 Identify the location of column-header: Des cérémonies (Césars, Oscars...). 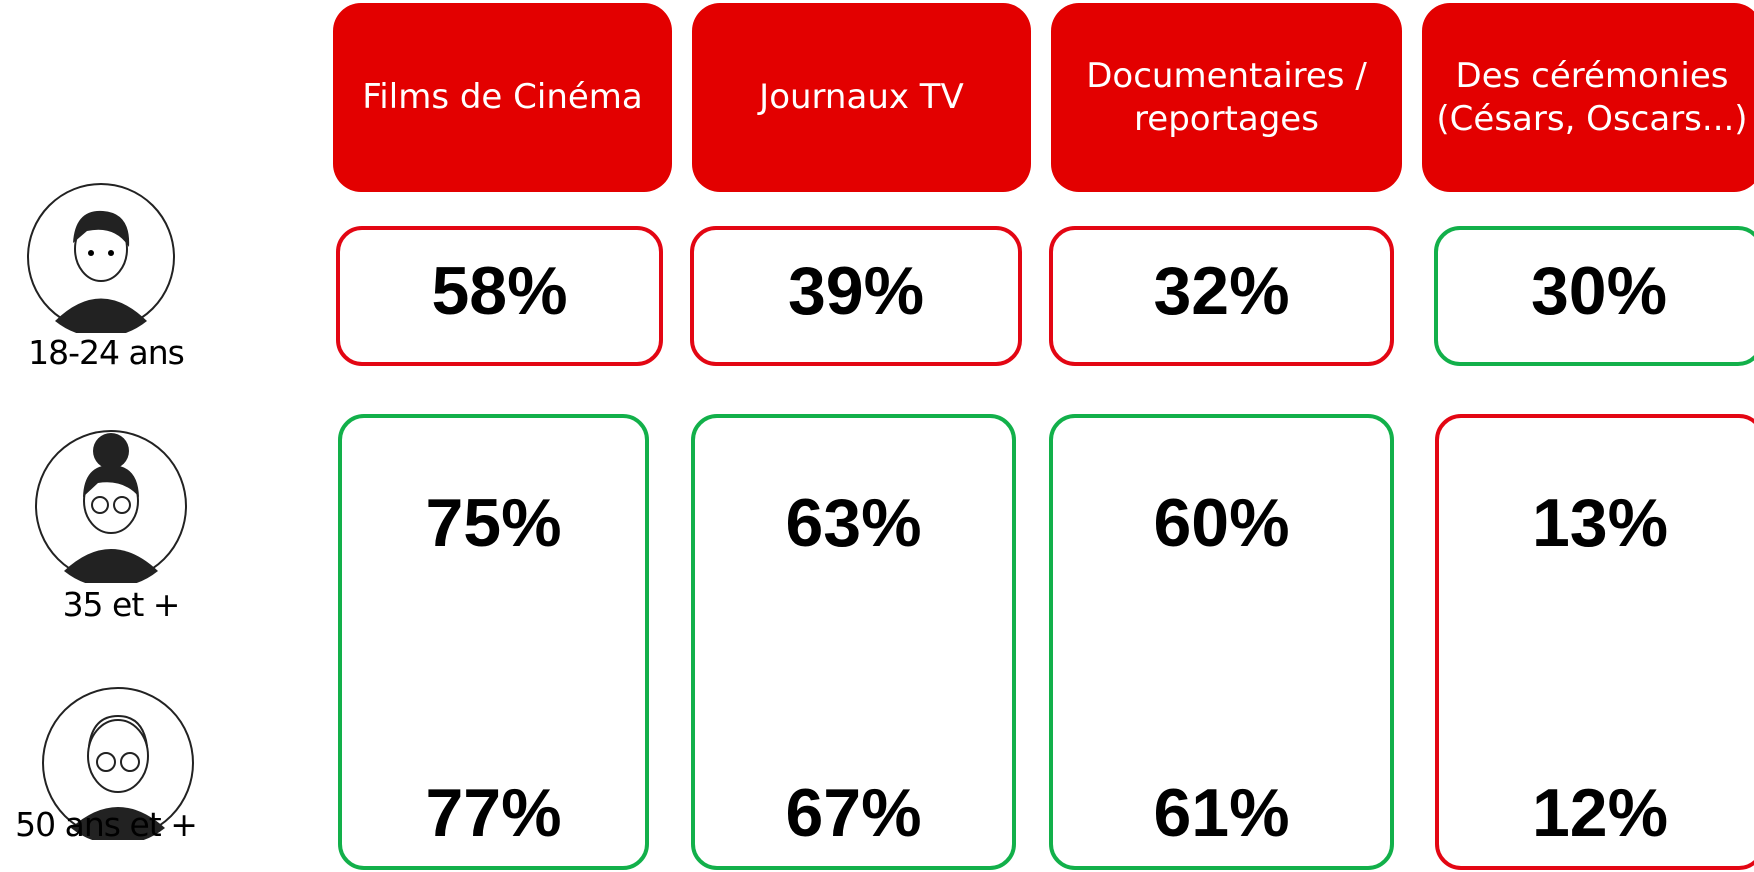
(1588, 97).